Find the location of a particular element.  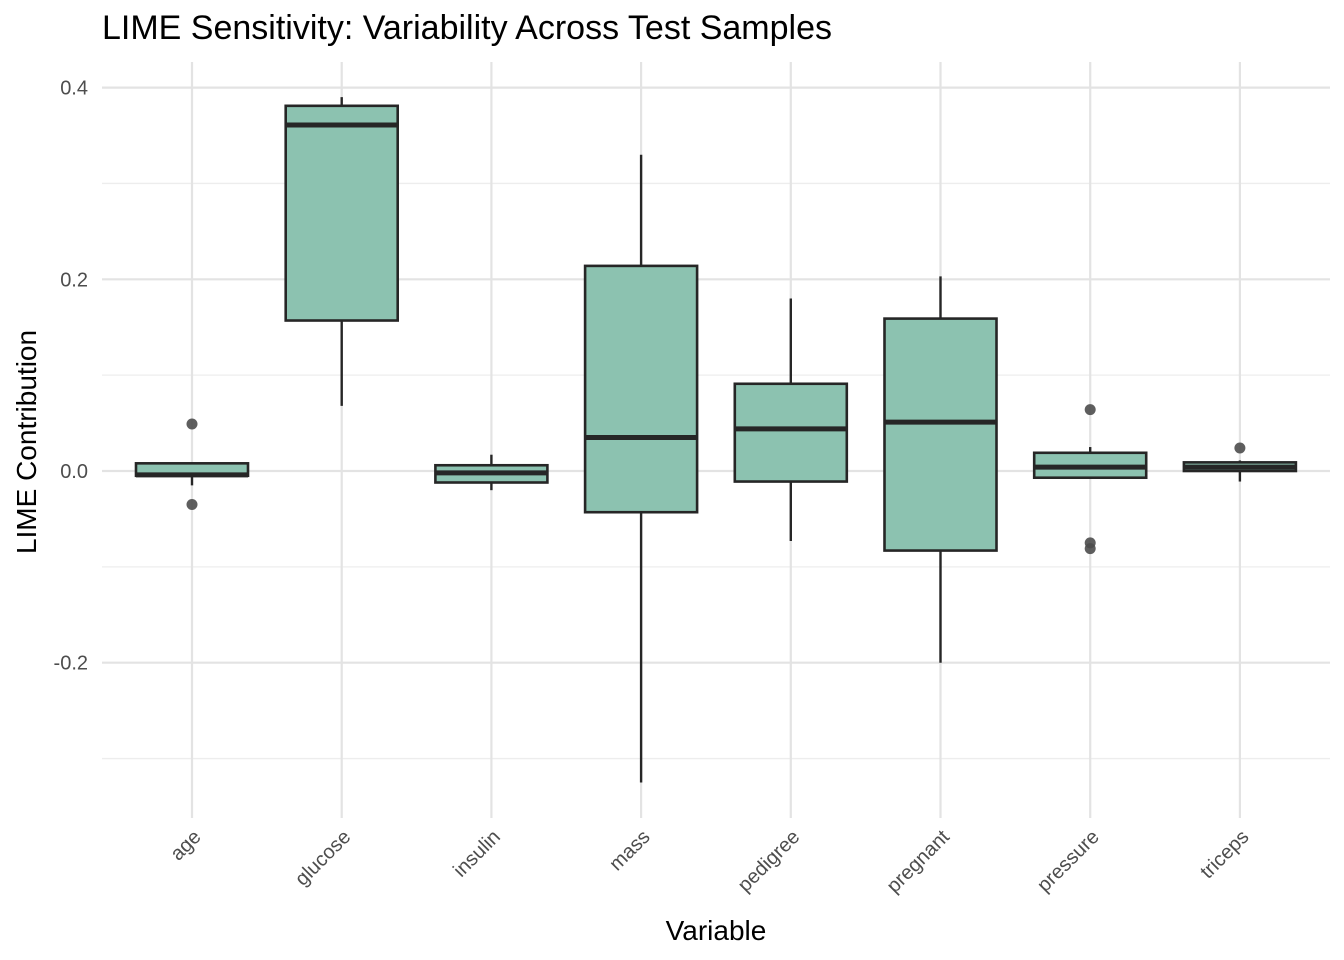

box-age is located at coordinates (192, 464).